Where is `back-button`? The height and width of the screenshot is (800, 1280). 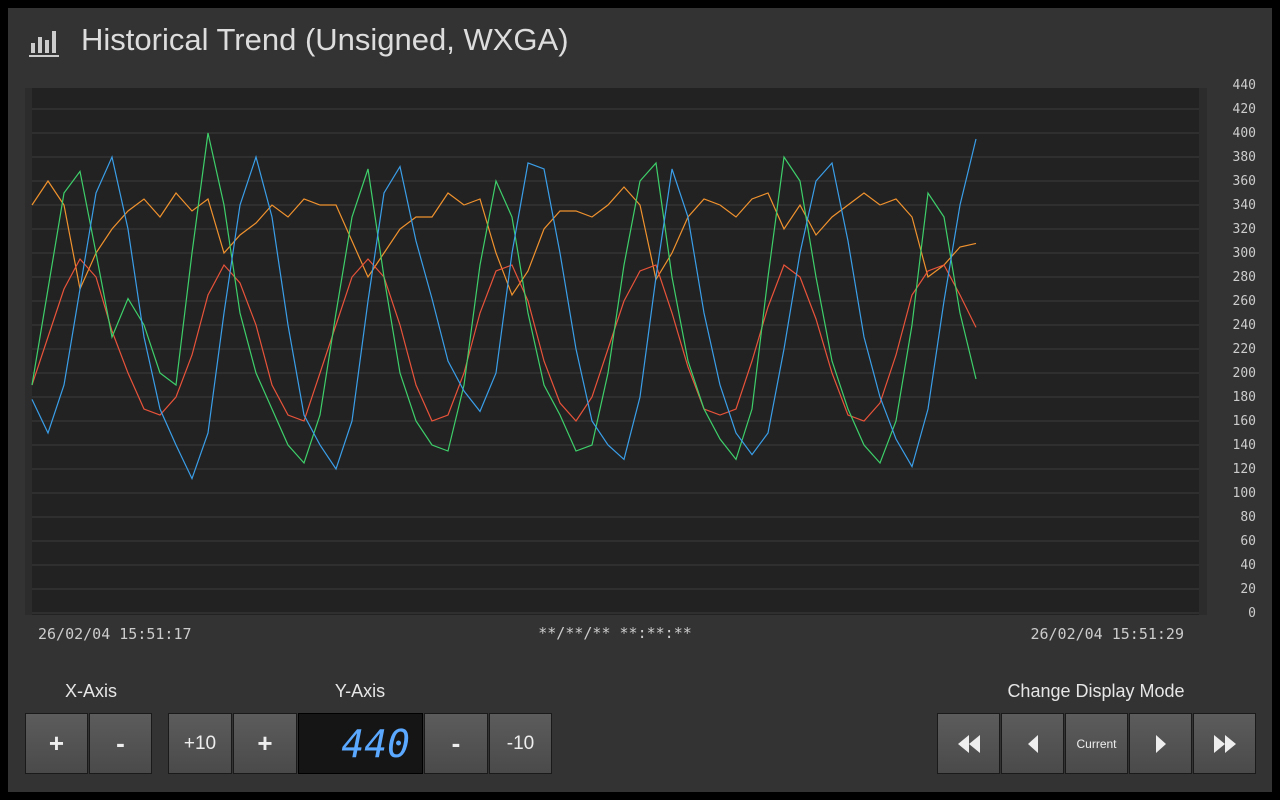 back-button is located at coordinates (1032, 743).